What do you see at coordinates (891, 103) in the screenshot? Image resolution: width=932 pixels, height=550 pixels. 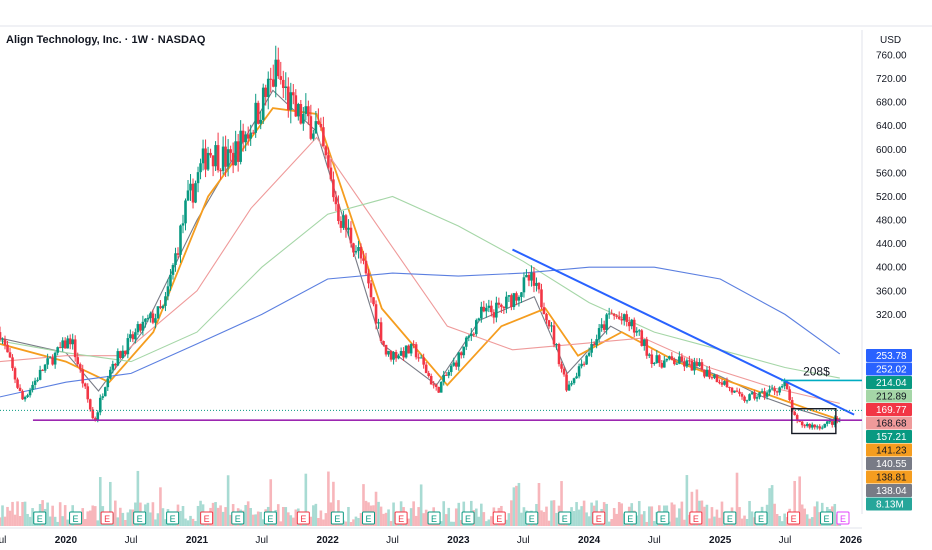 I see `price-tick-label: 680.00` at bounding box center [891, 103].